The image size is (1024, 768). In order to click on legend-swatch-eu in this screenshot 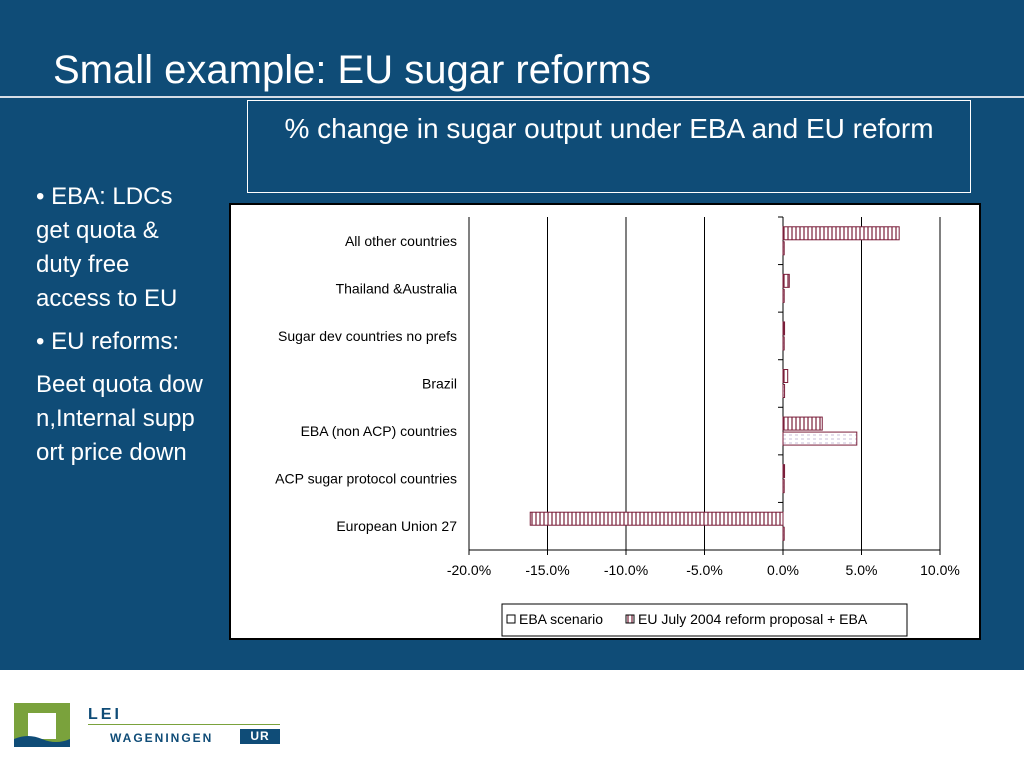, I will do `click(630, 619)`.